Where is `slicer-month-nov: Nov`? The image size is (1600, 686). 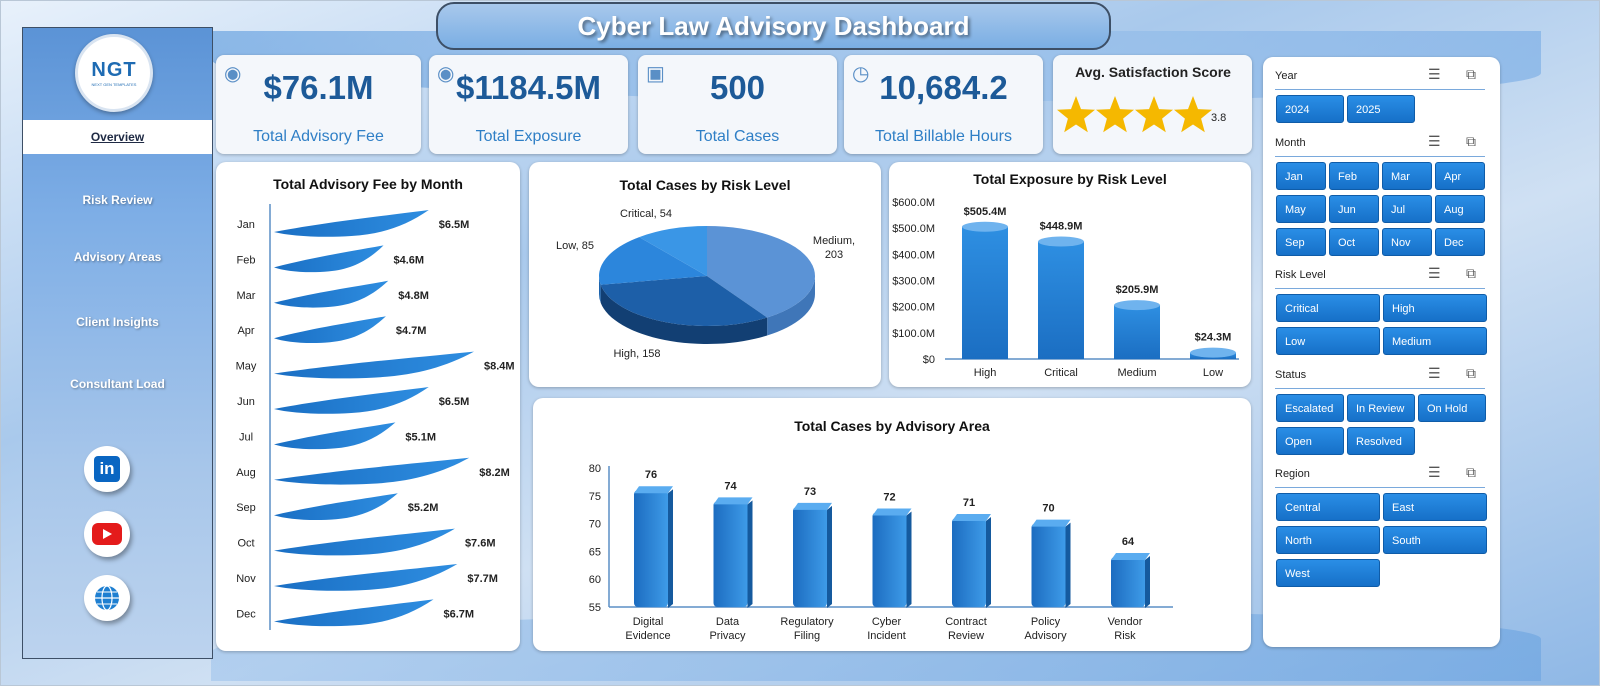 slicer-month-nov: Nov is located at coordinates (1407, 242).